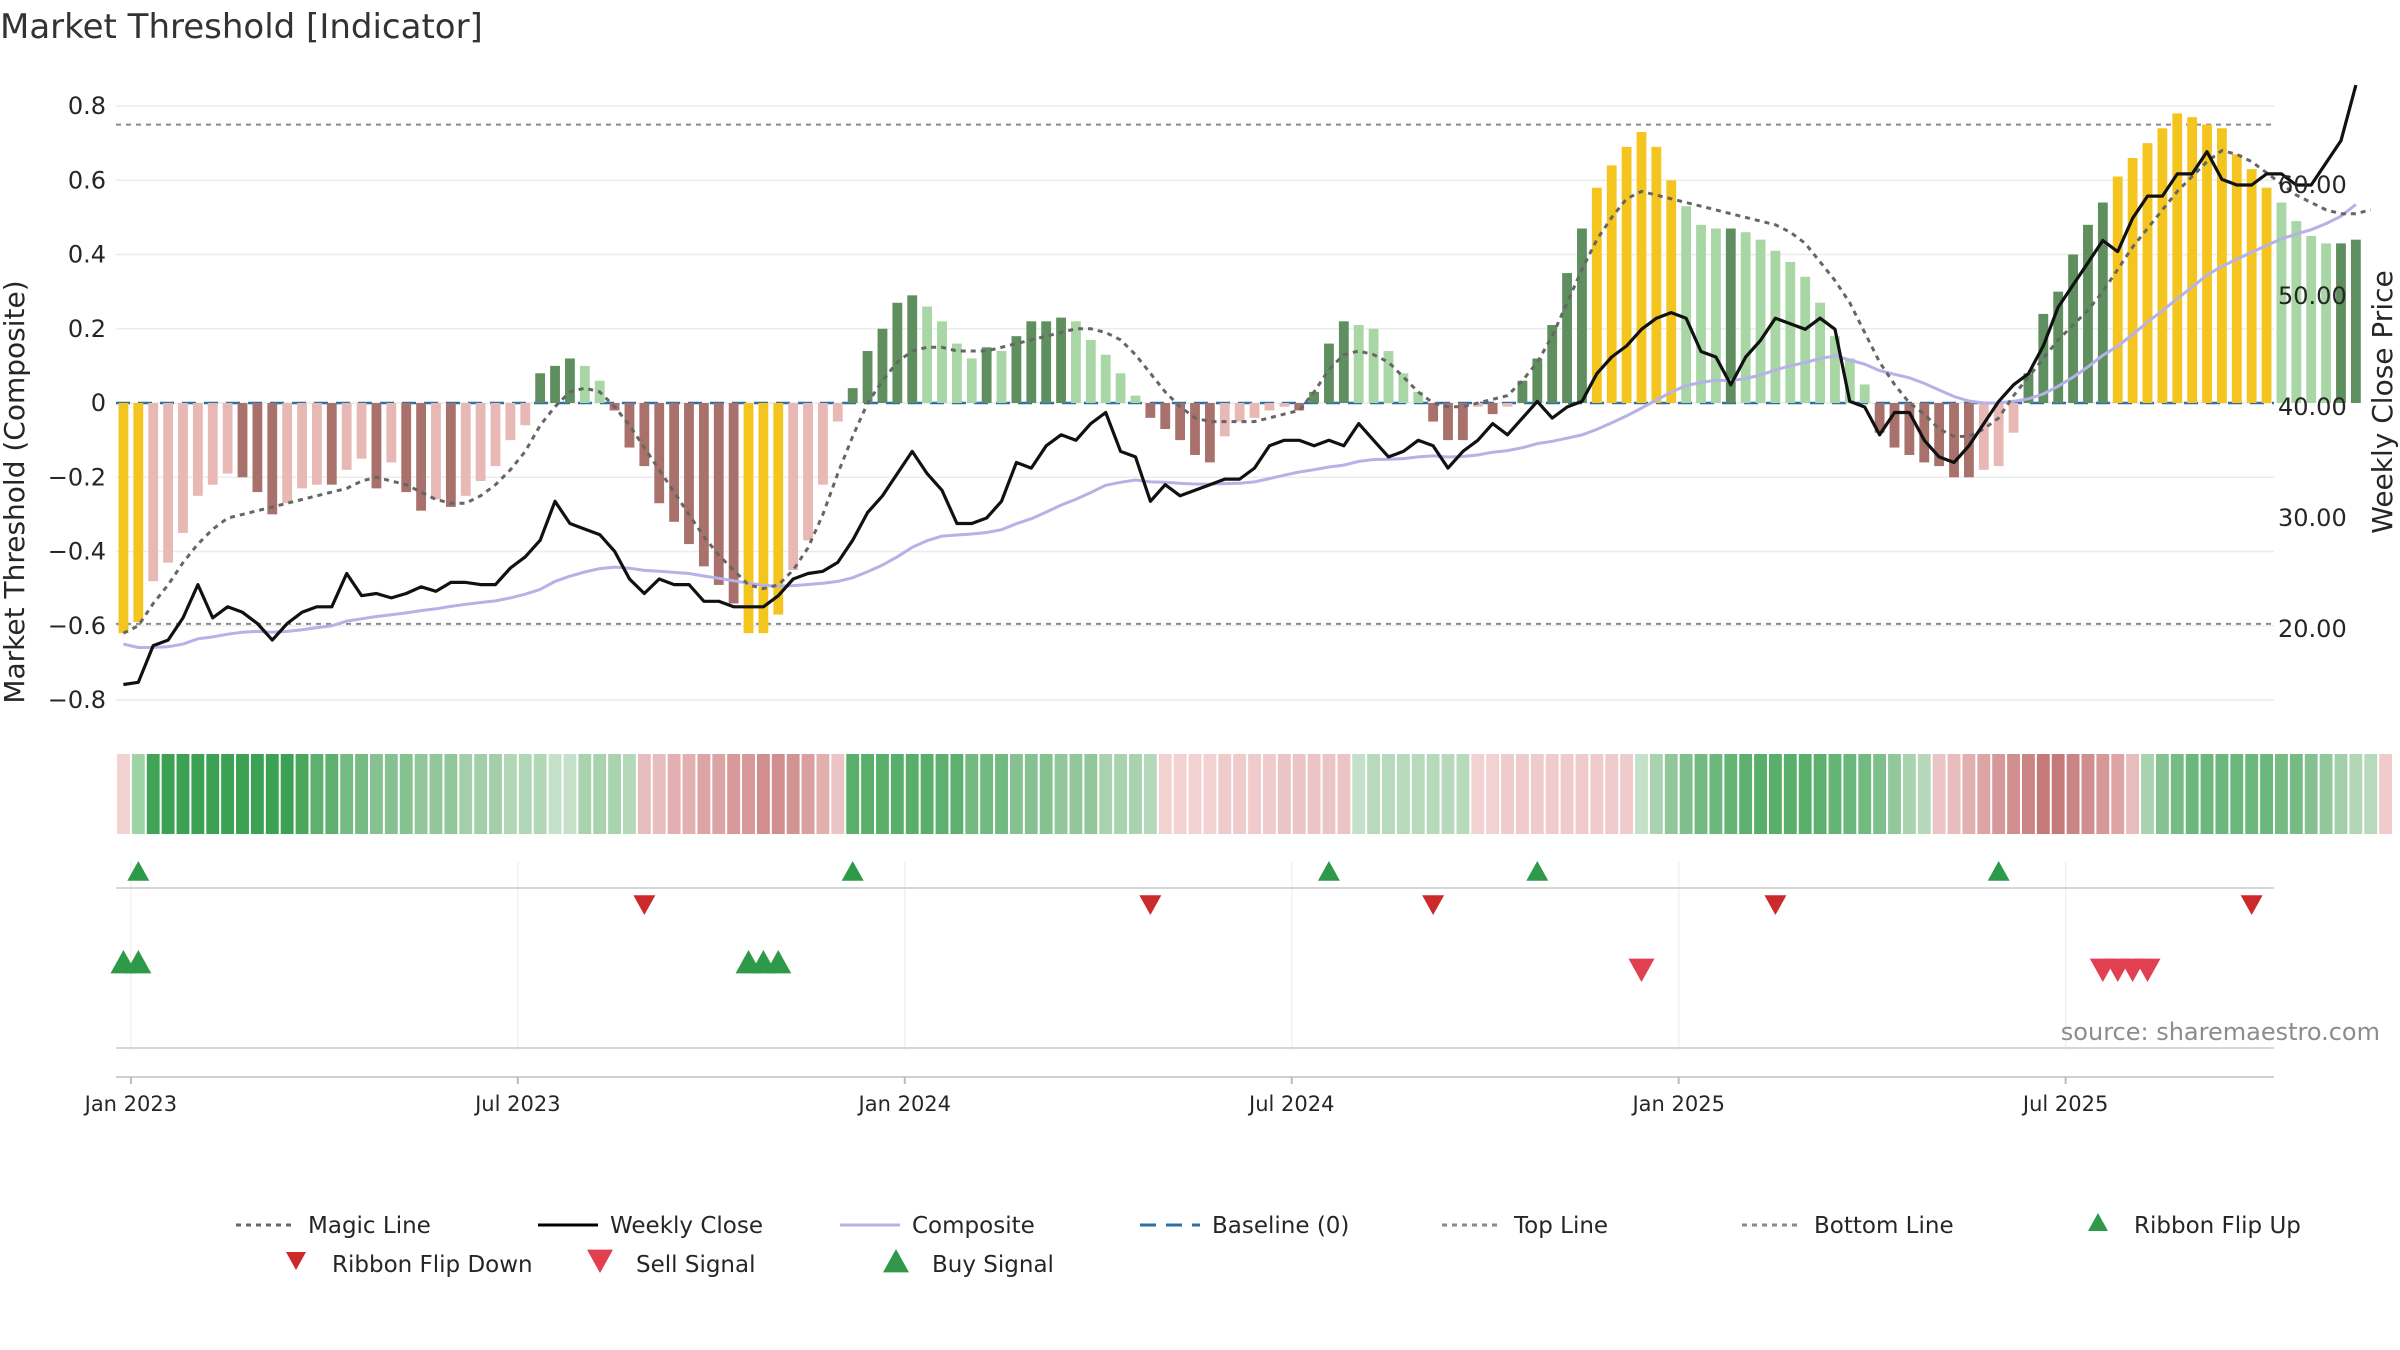 This screenshot has width=2400, height=1350. What do you see at coordinates (2312, 518) in the screenshot?
I see `right-tick-label: 30.00` at bounding box center [2312, 518].